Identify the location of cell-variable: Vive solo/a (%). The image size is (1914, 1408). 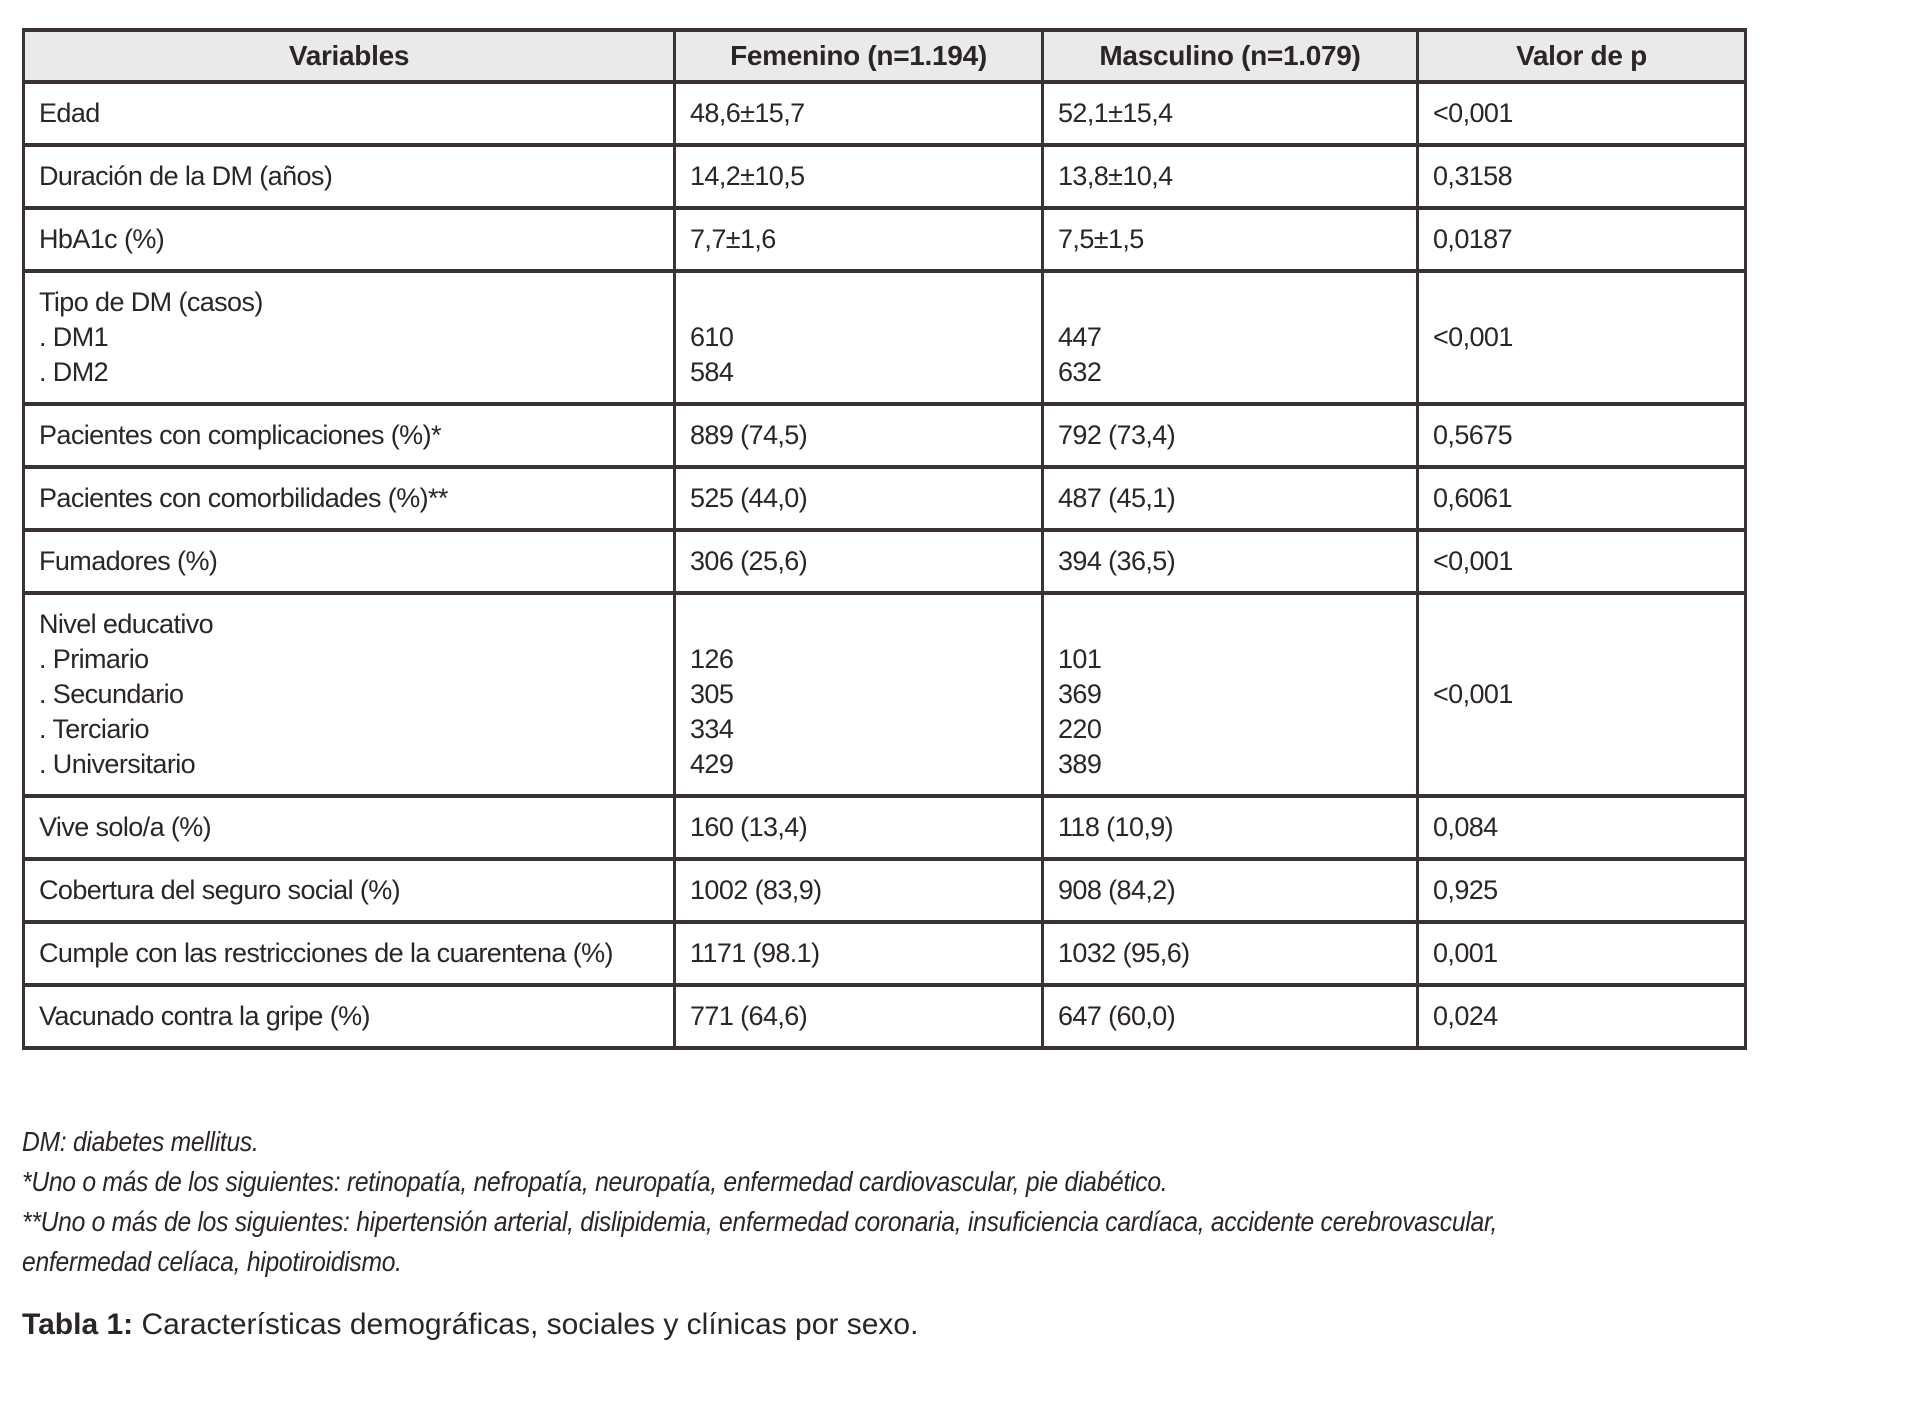
(349, 827).